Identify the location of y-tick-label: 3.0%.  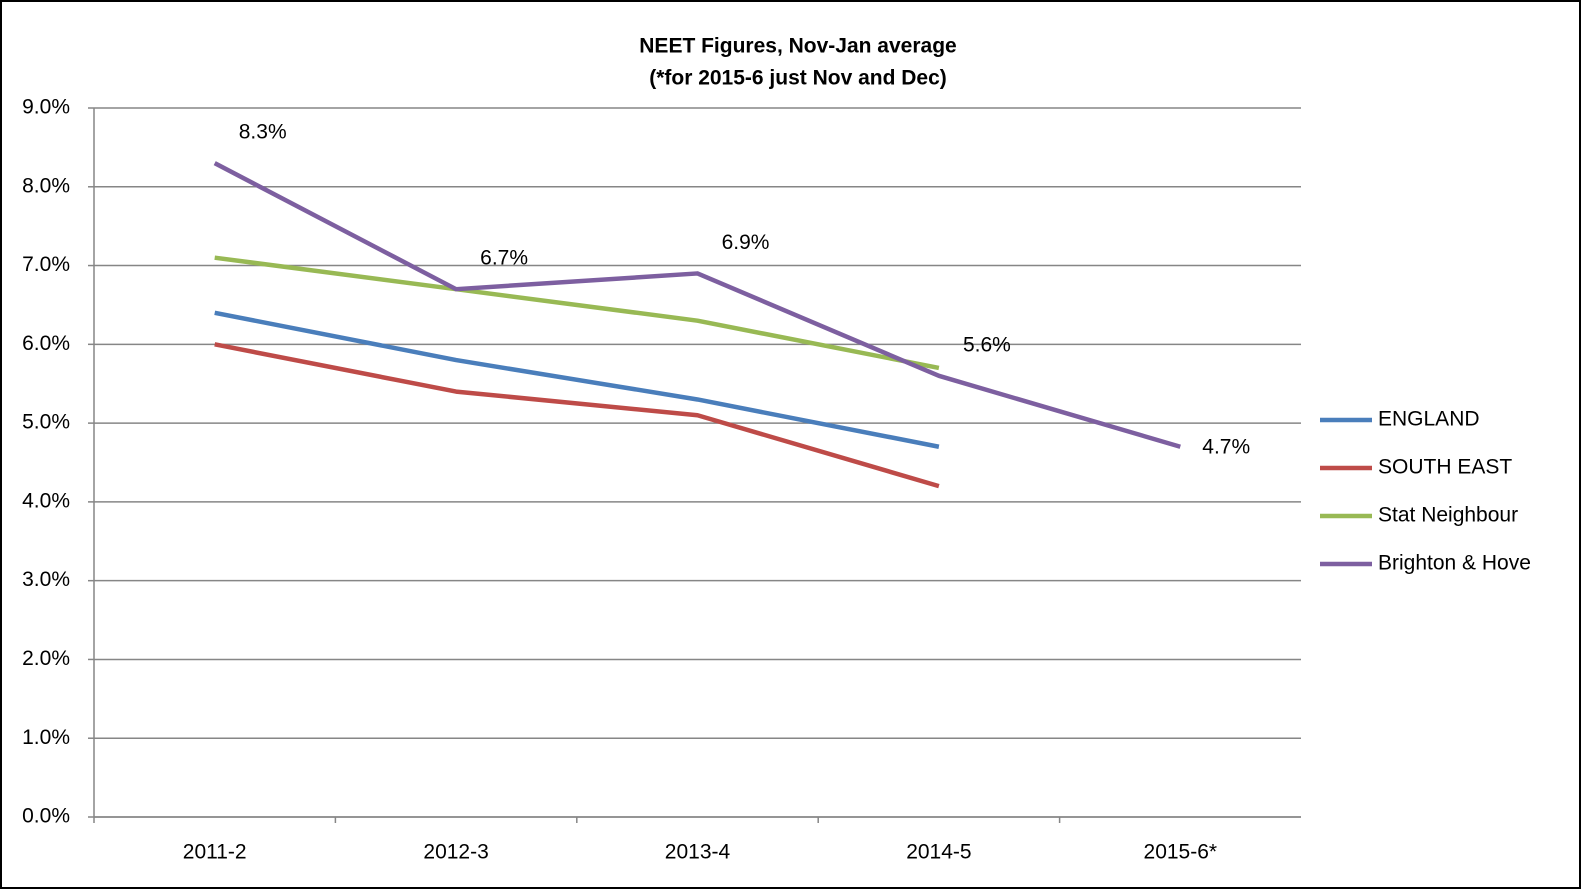
(46, 579).